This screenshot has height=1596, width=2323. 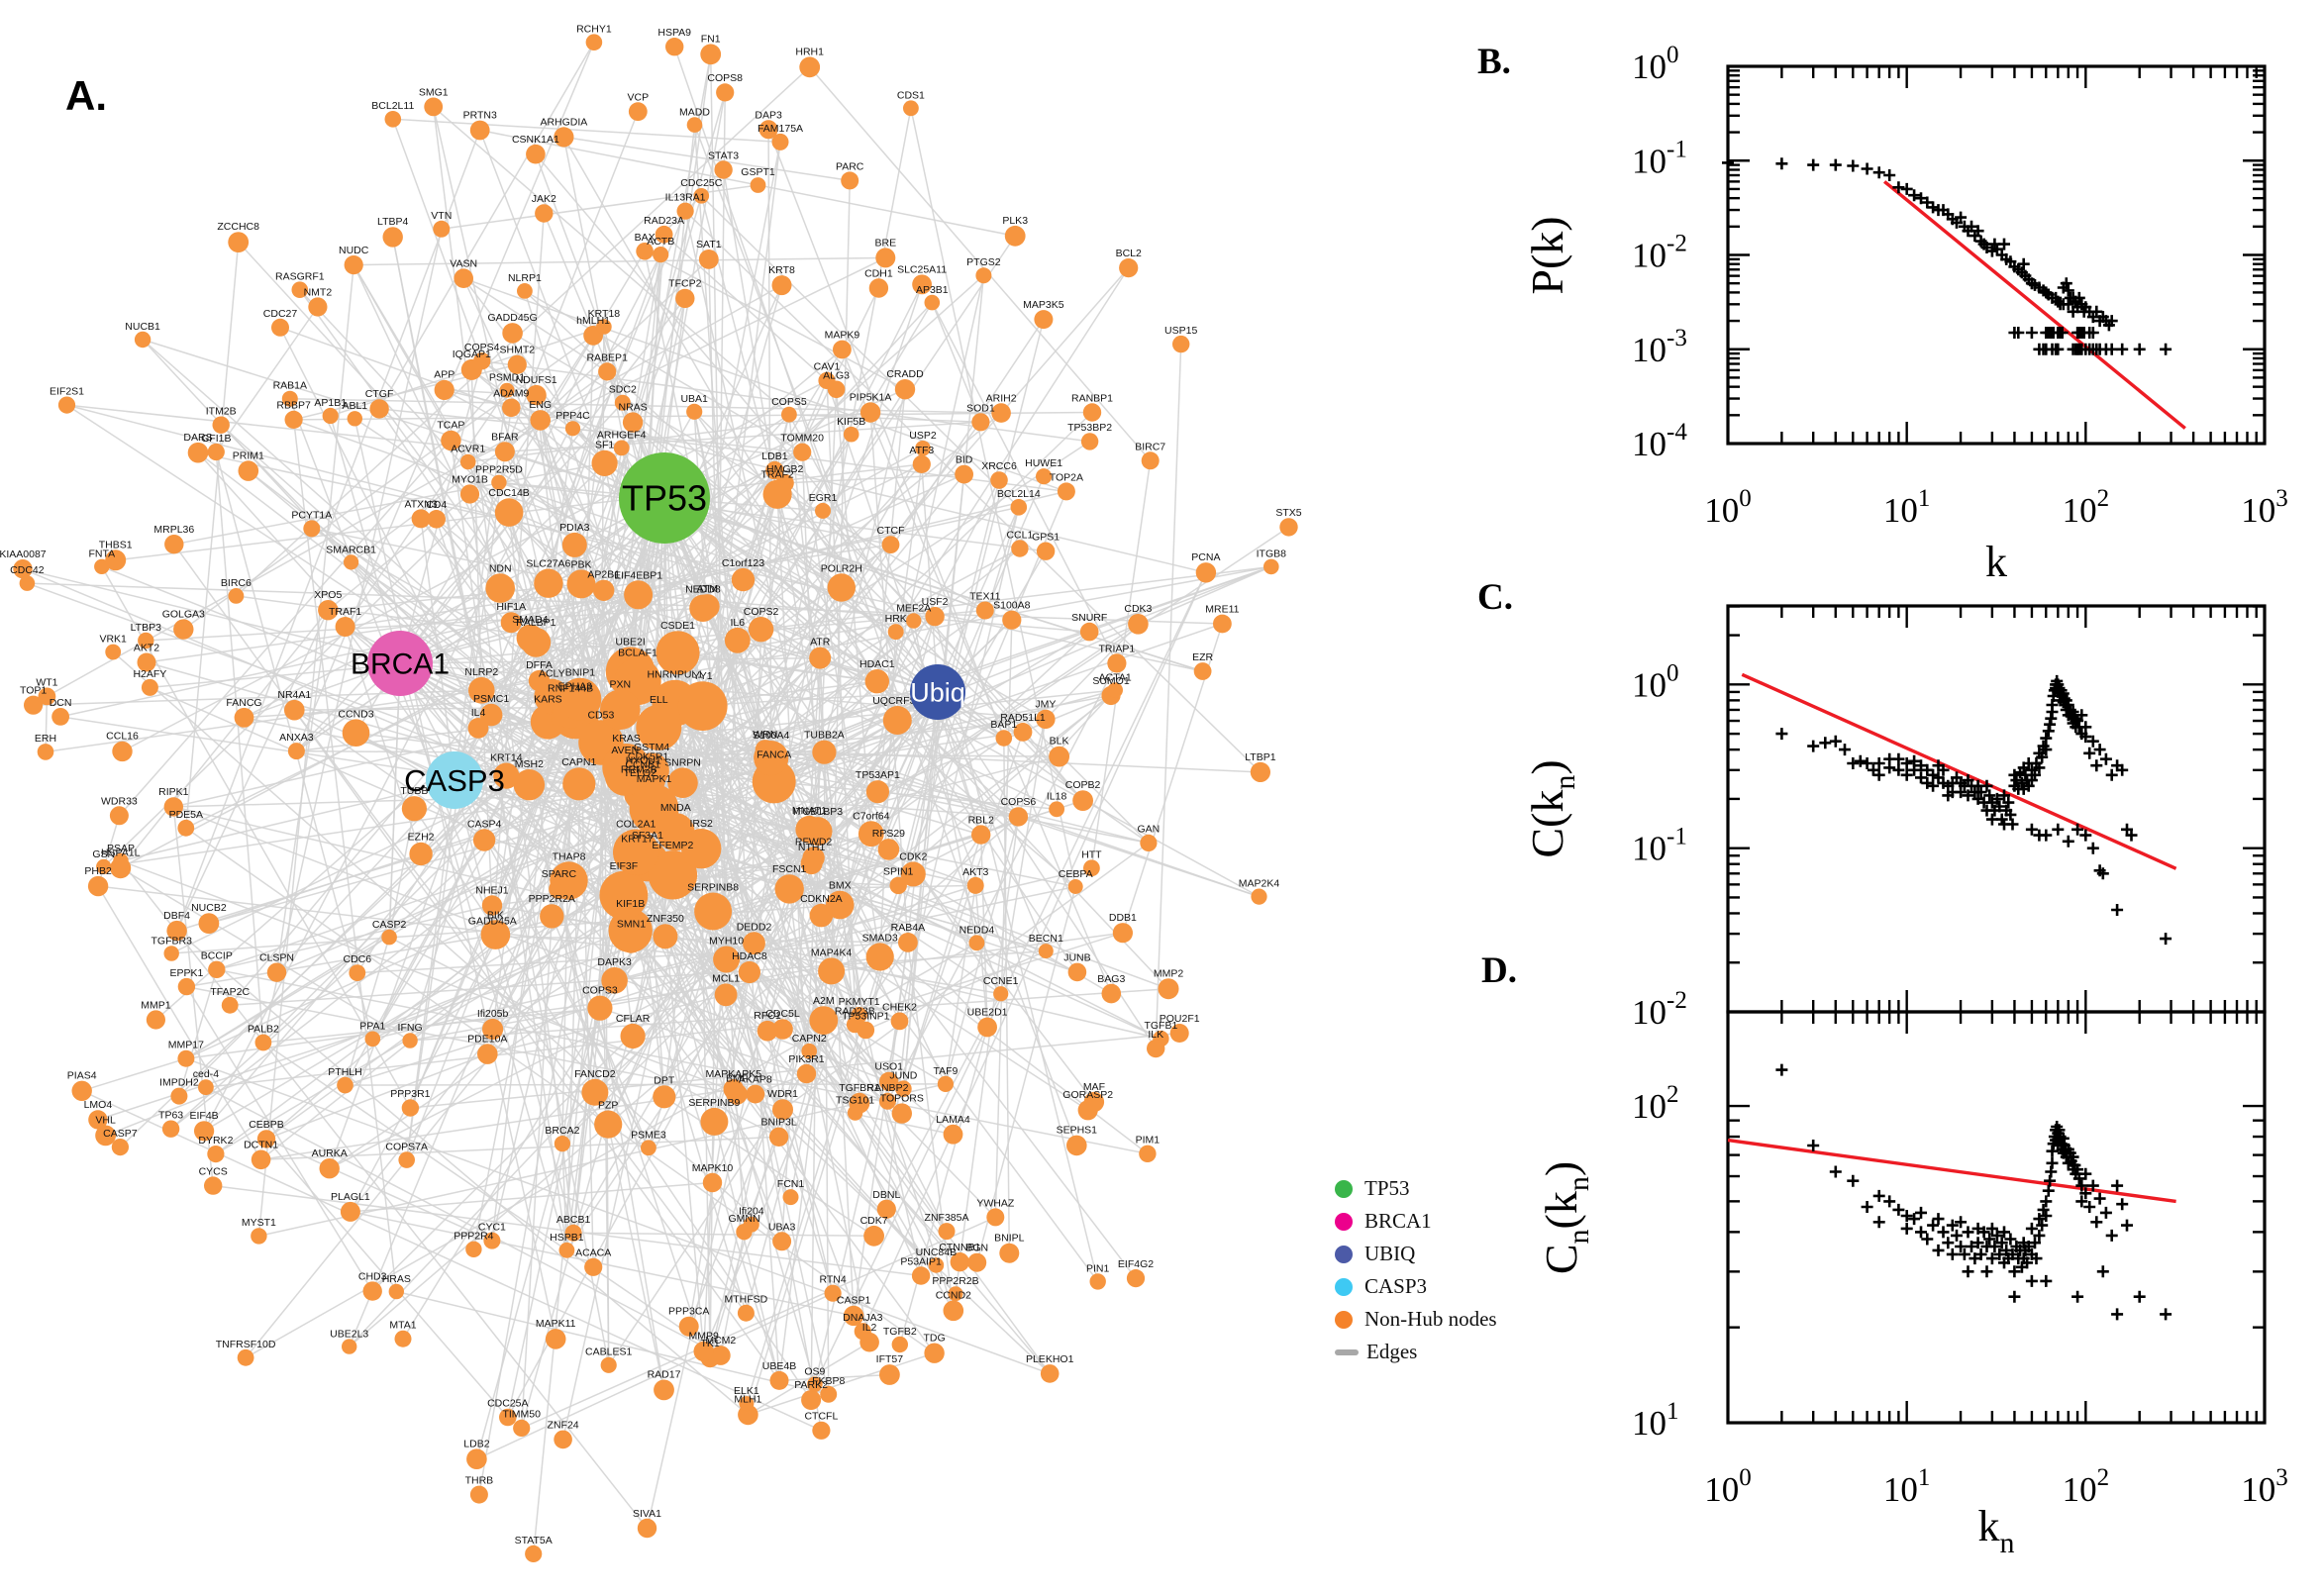 I want to click on node-label: RBL2, so click(x=981, y=820).